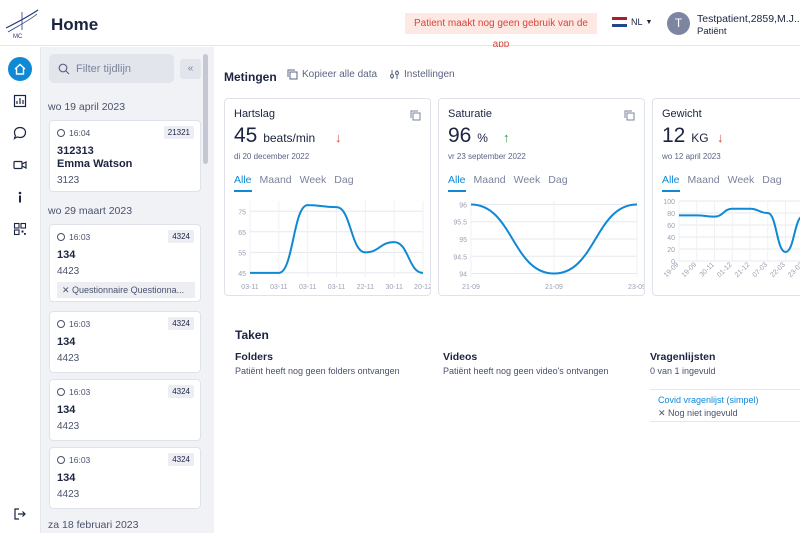  I want to click on mc-logo: MC, so click(22, 23).